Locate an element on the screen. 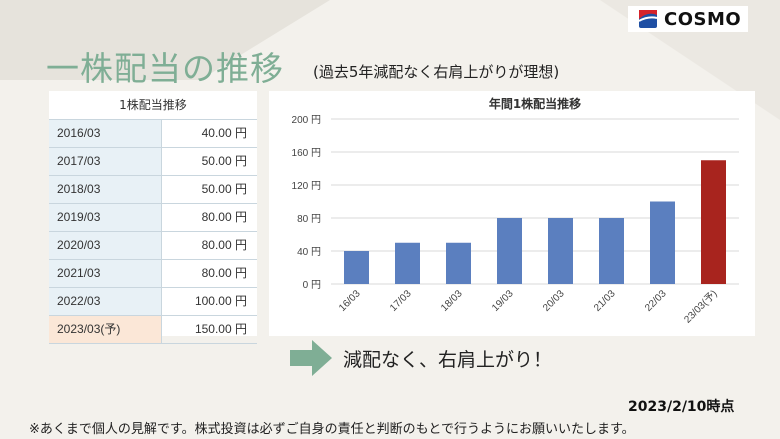  table-row: 2018/03 50.00 円 is located at coordinates (153, 190).